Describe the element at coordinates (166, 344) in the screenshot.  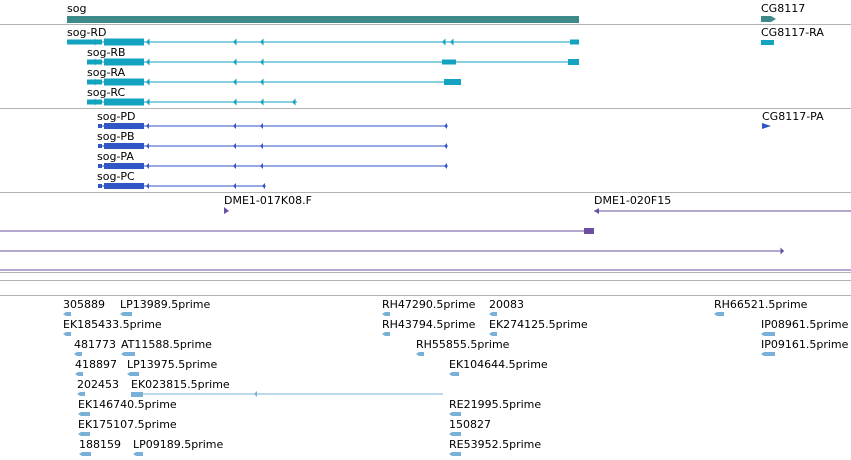
I see `est-label: AT11588.5prime` at that location.